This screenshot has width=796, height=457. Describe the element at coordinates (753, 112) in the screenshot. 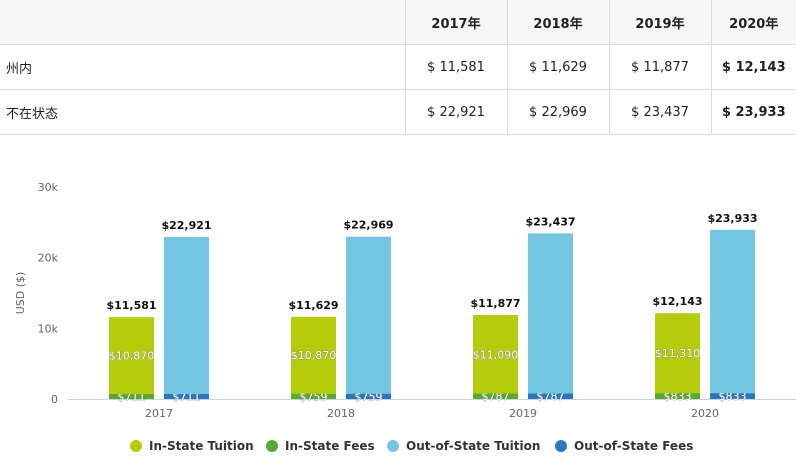

I see `table-cell: $ 23,933` at that location.